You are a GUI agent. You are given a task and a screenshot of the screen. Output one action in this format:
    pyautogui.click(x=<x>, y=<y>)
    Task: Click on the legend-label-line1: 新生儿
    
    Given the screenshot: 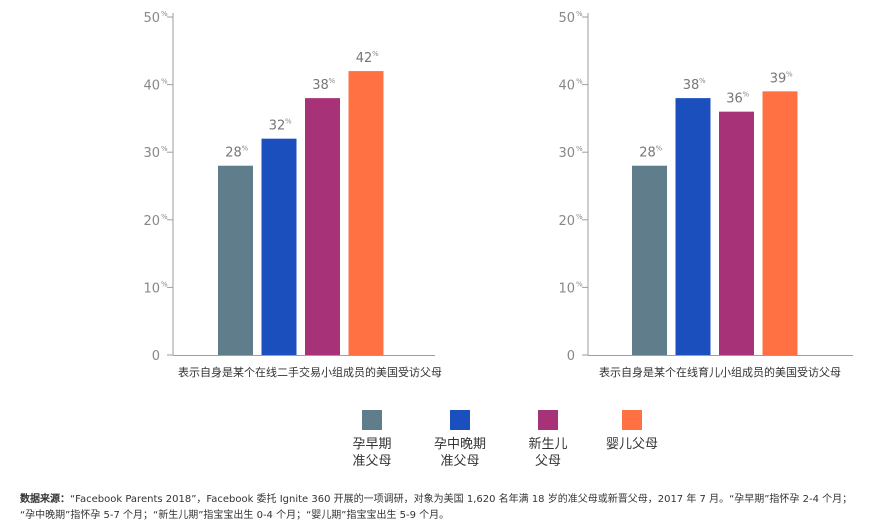 What is the action you would take?
    pyautogui.click(x=548, y=444)
    